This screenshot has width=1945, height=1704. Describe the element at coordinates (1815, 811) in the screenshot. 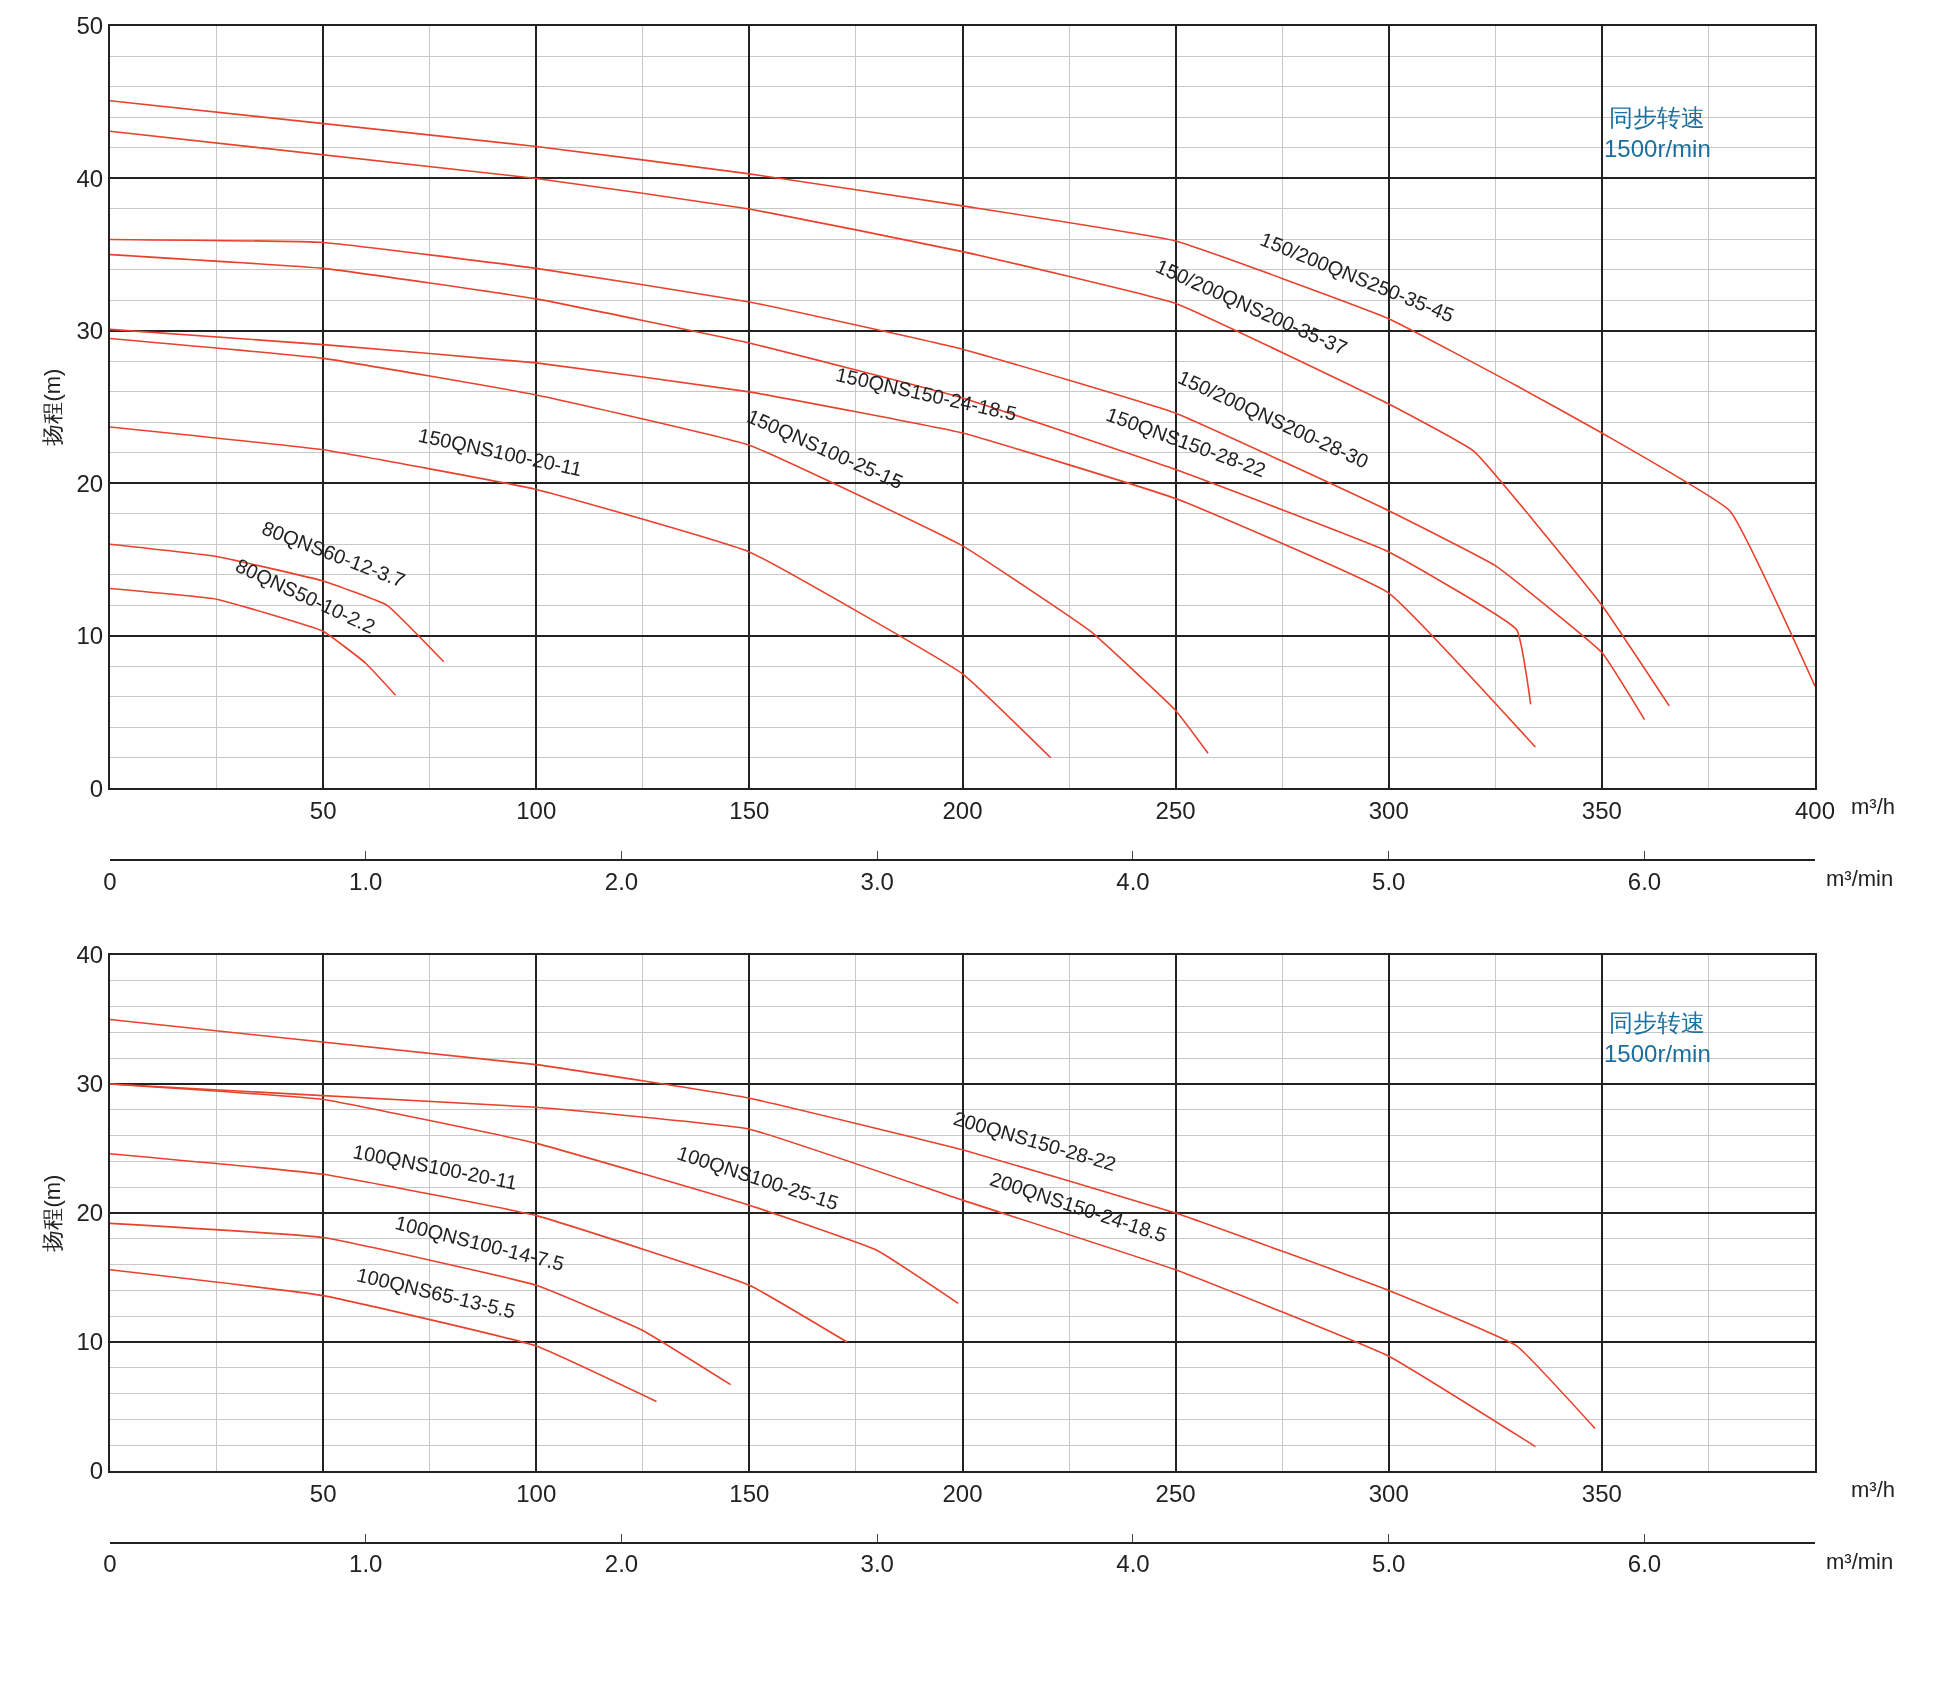

I see `x-tick-label: 400` at that location.